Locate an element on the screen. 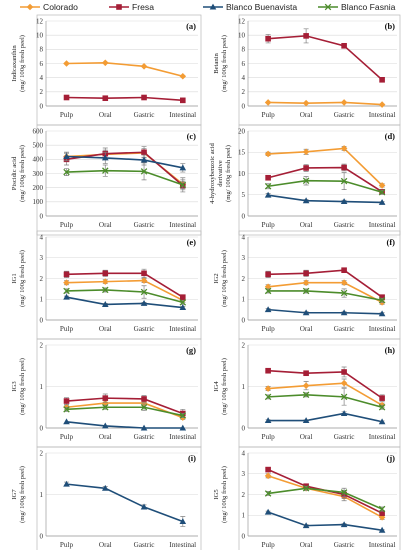  series-blanco-buenavista is located at coordinates (325, 520).